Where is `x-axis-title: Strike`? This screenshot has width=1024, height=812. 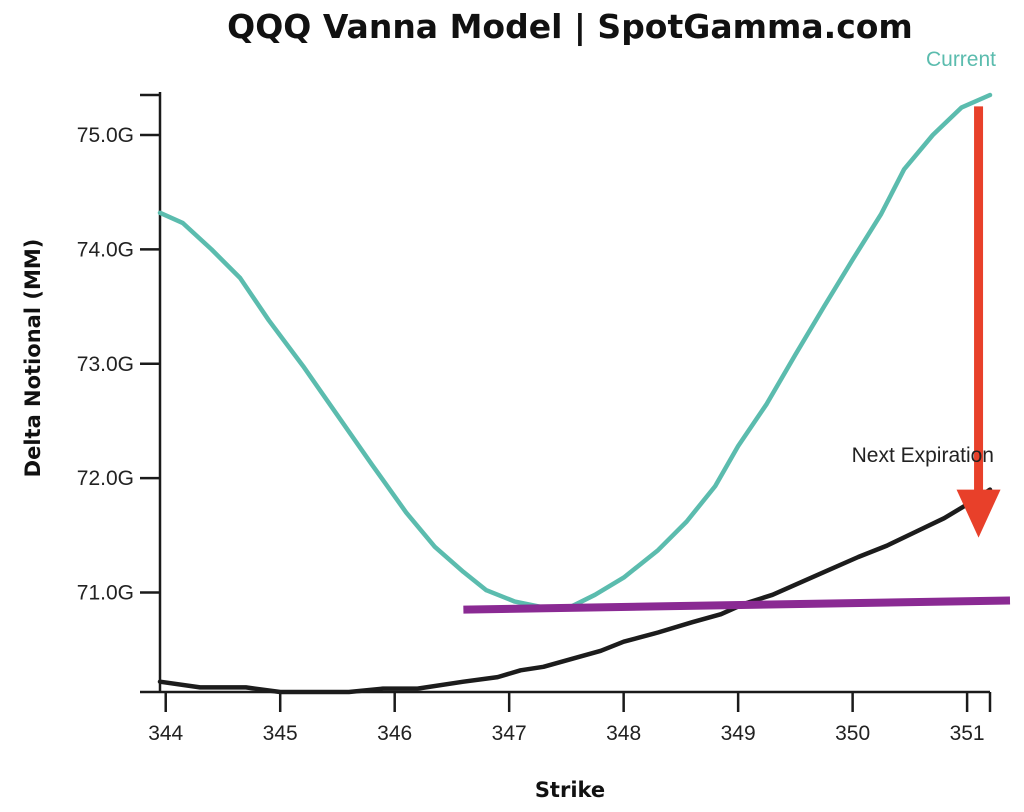 x-axis-title: Strike is located at coordinates (570, 790).